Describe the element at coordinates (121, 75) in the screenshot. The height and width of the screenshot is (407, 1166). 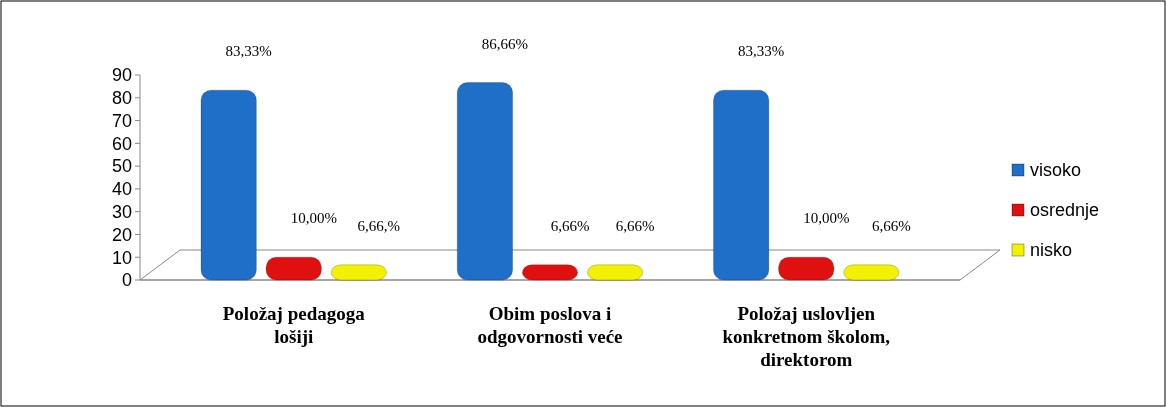
I see `y-tick-label: 90` at that location.